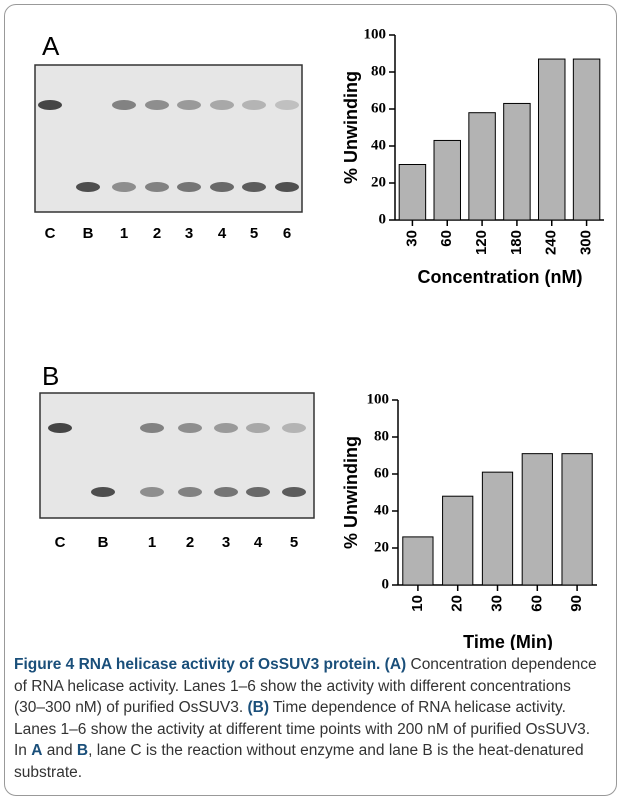 The image size is (625, 803). I want to click on caption-text: A, so click(37, 750).